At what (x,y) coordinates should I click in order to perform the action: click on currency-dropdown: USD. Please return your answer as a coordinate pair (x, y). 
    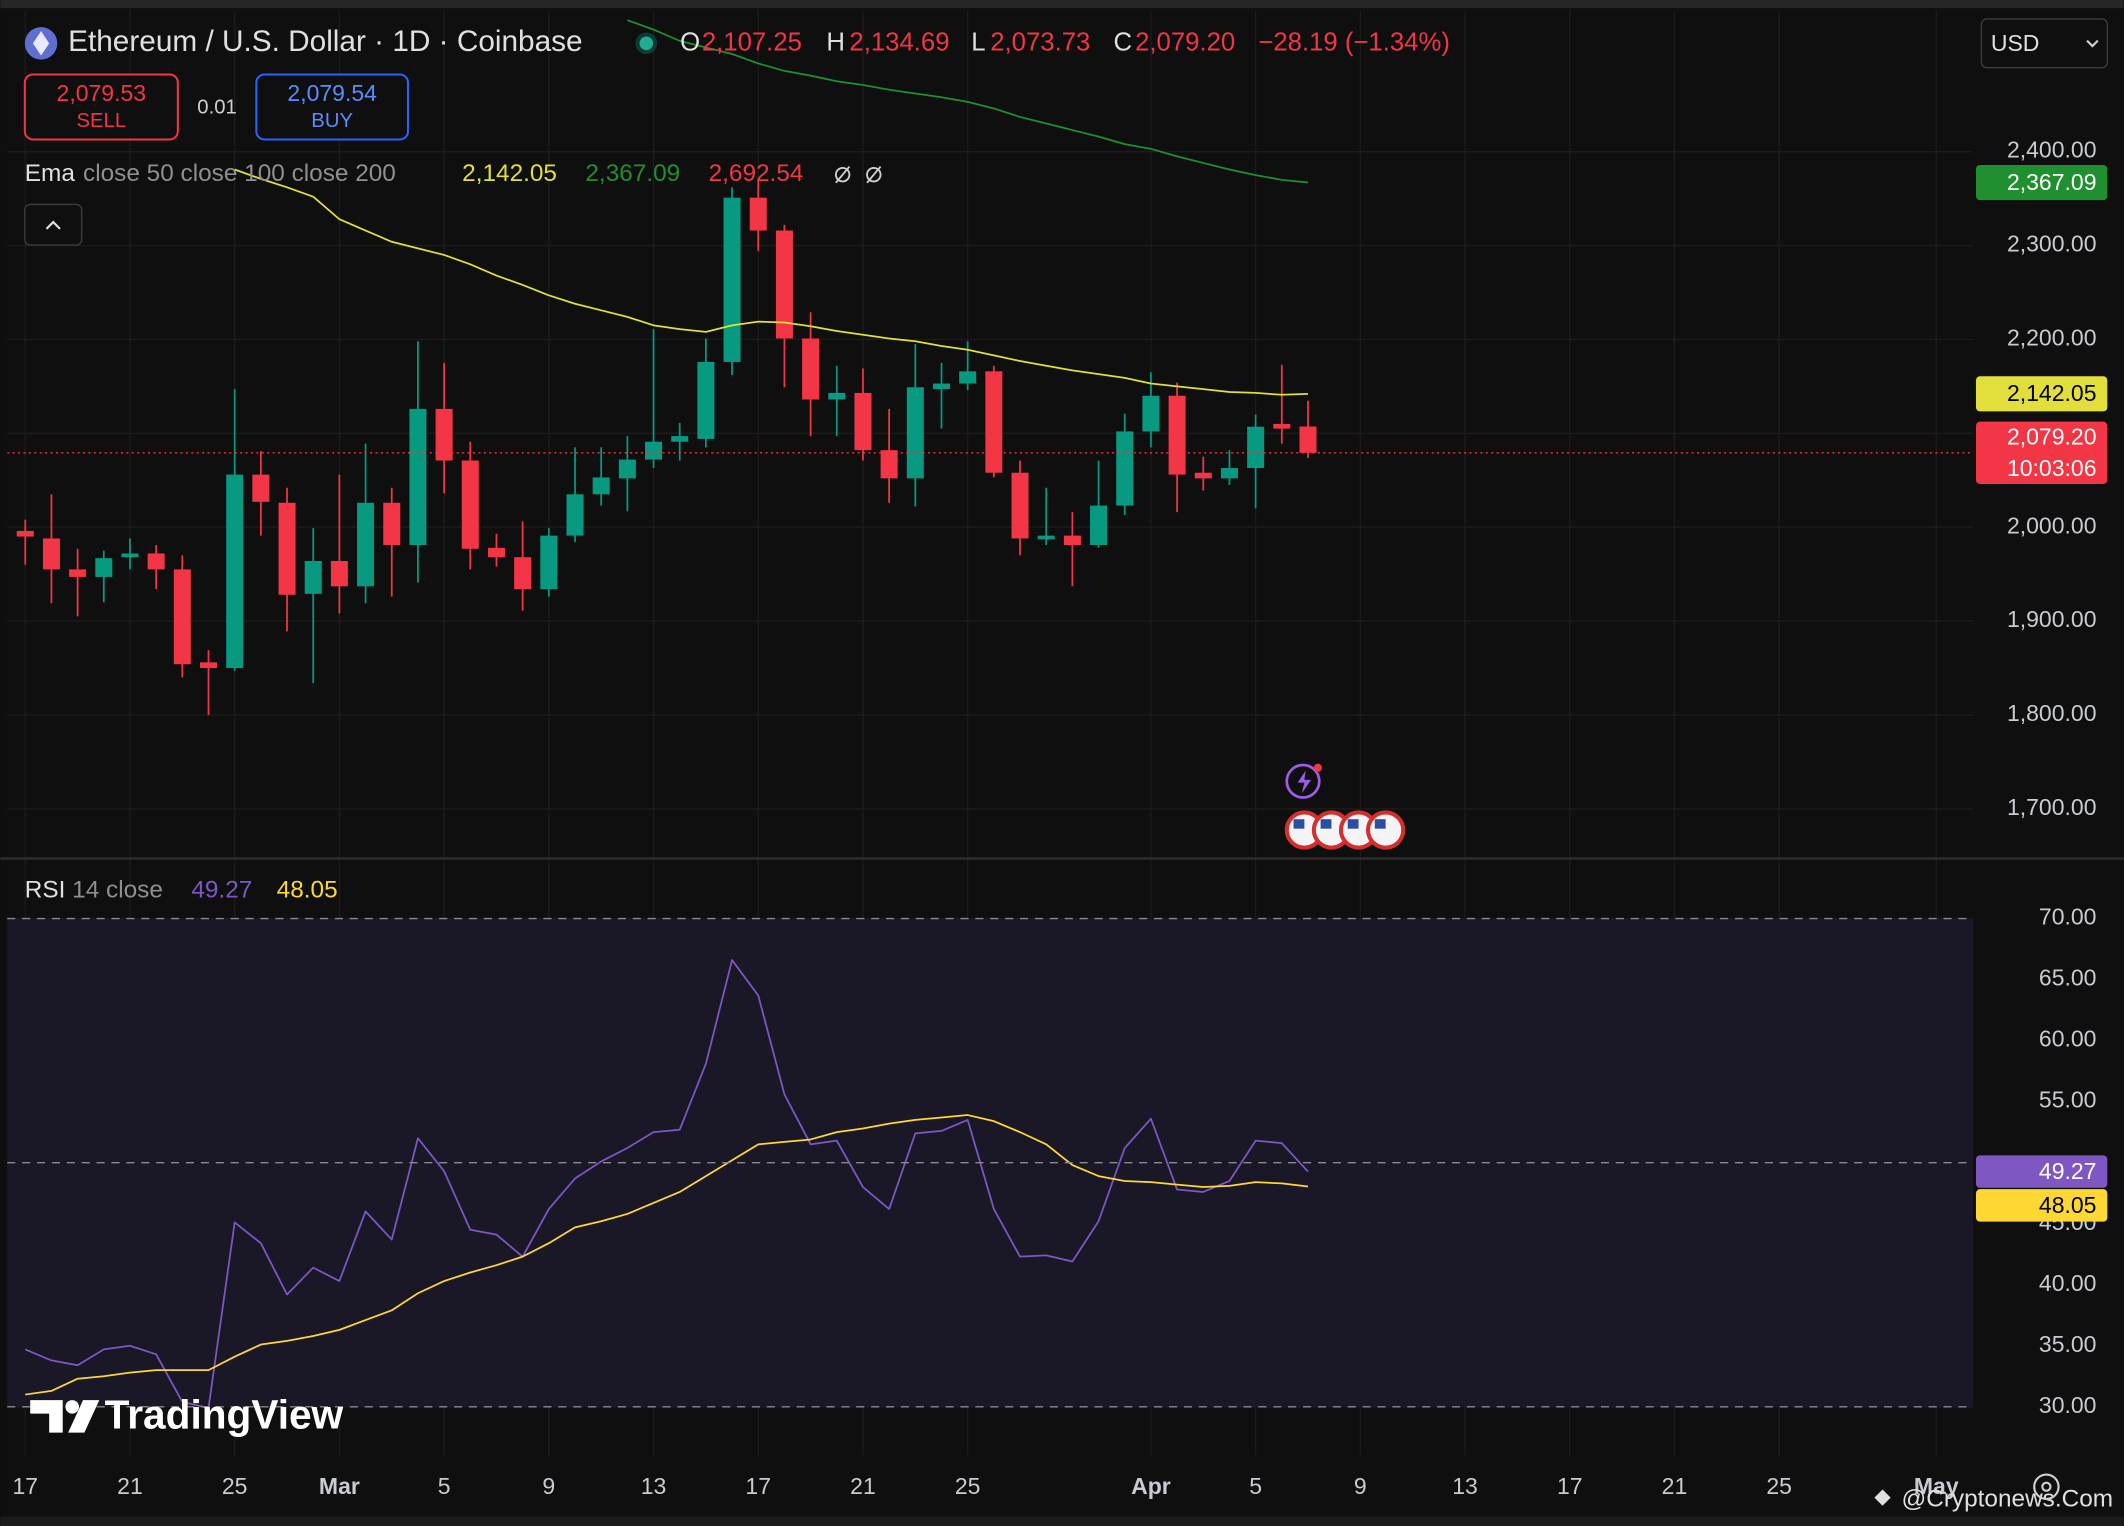
    Looking at the image, I should click on (2044, 43).